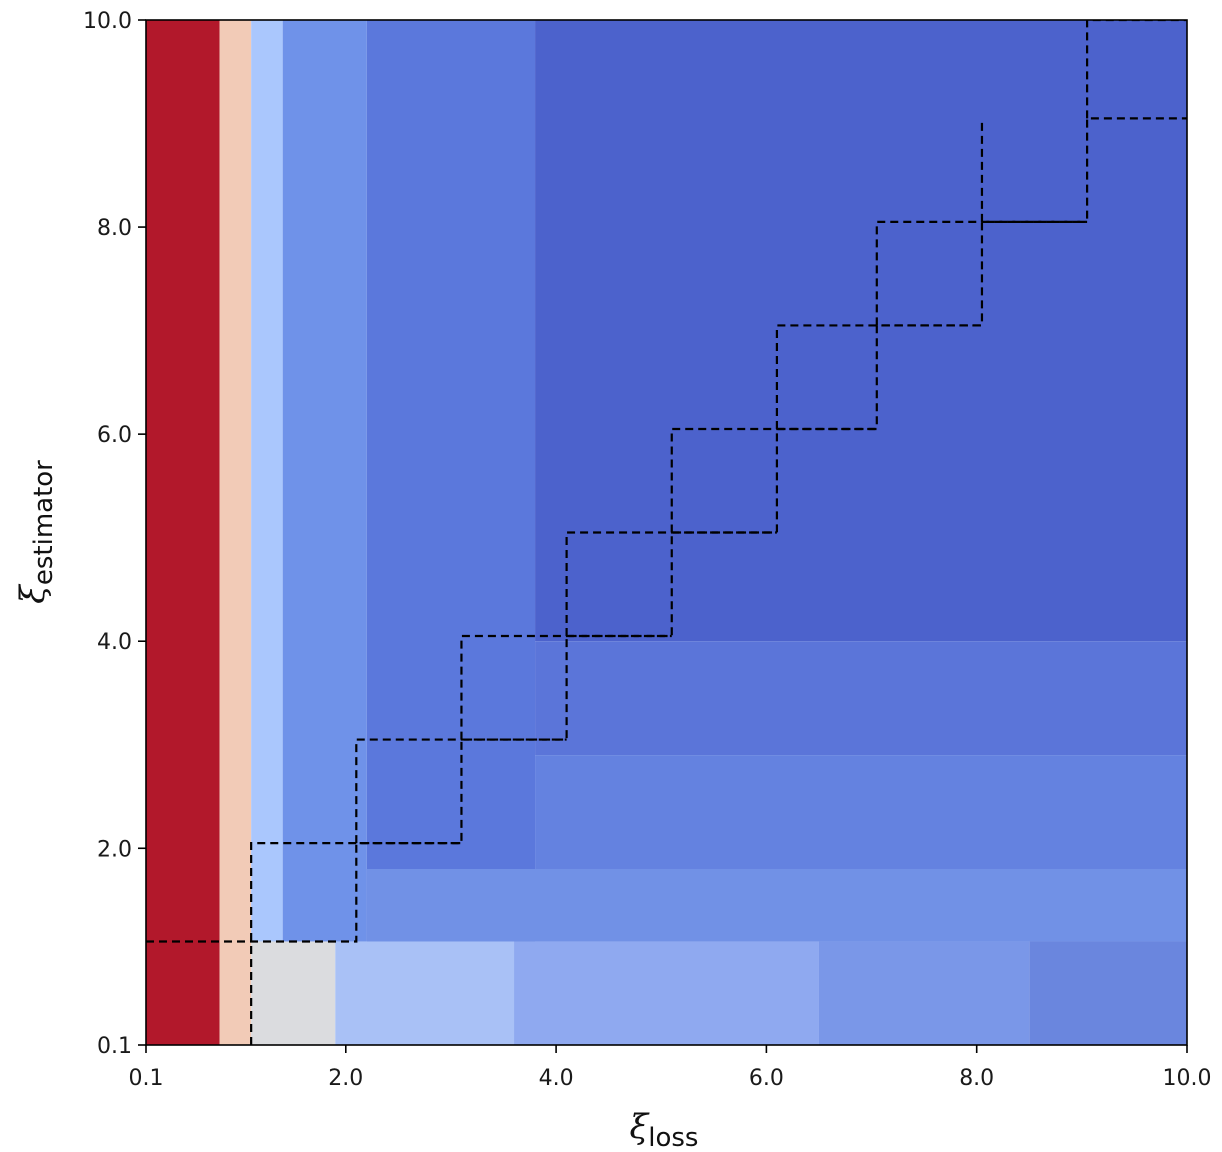  I want to click on y-tick-label: 4.0, so click(114, 642).